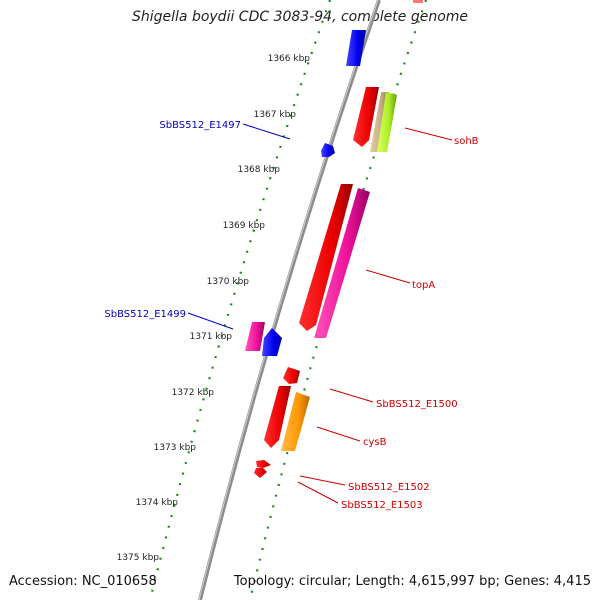  Describe the element at coordinates (157, 503) in the screenshot. I see `kbp-tick-label: 1374 kbp` at that location.